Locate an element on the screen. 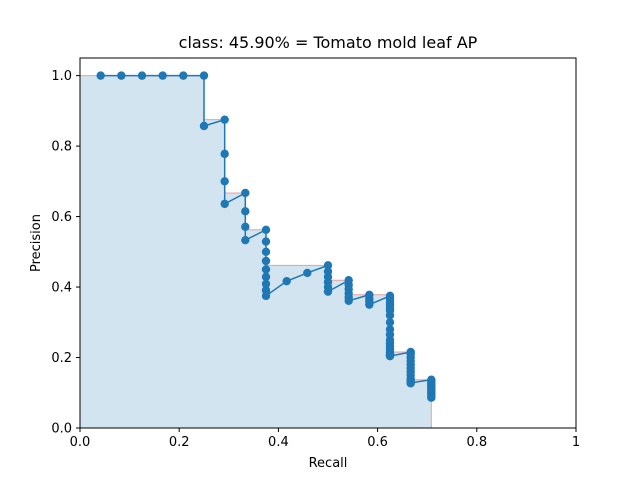 Image resolution: width=640 pixels, height=480 pixels. x-tick-label: 0.8 is located at coordinates (476, 442).